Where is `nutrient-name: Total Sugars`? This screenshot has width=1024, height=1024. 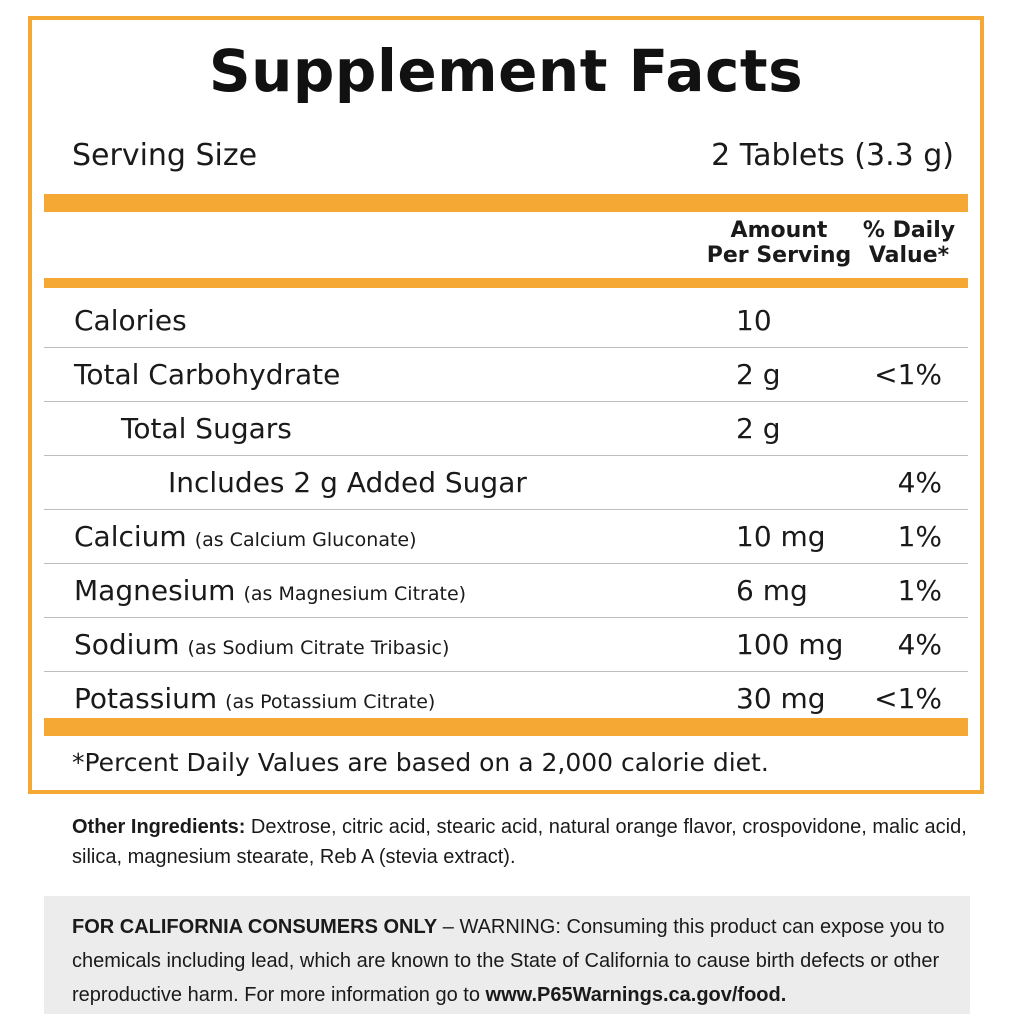 nutrient-name: Total Sugars is located at coordinates (206, 428).